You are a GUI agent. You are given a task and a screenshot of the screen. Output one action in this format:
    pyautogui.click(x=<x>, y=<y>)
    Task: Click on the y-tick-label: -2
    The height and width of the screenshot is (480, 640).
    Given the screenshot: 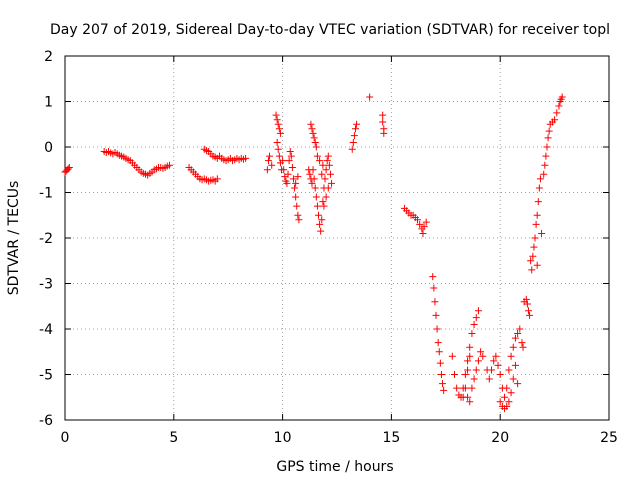 What is the action you would take?
    pyautogui.click(x=46, y=239)
    